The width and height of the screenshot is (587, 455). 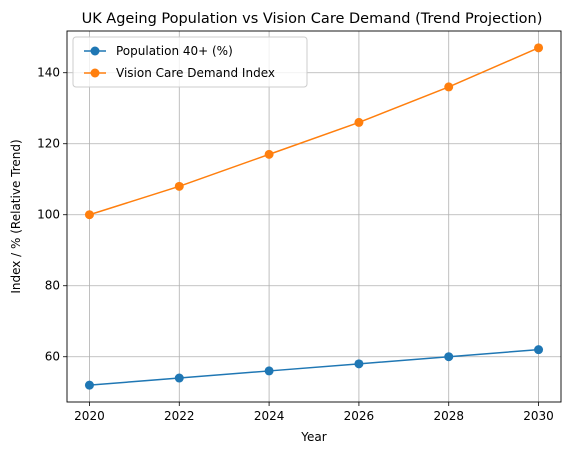 What do you see at coordinates (179, 416) in the screenshot?
I see `x-tick-label: 2022` at bounding box center [179, 416].